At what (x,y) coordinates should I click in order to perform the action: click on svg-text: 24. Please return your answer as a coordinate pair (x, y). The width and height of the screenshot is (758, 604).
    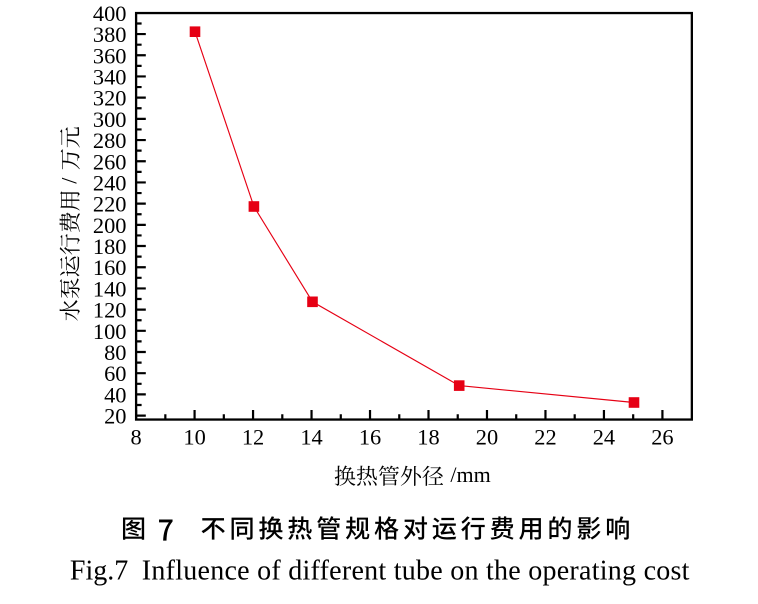
    Looking at the image, I should click on (604, 437).